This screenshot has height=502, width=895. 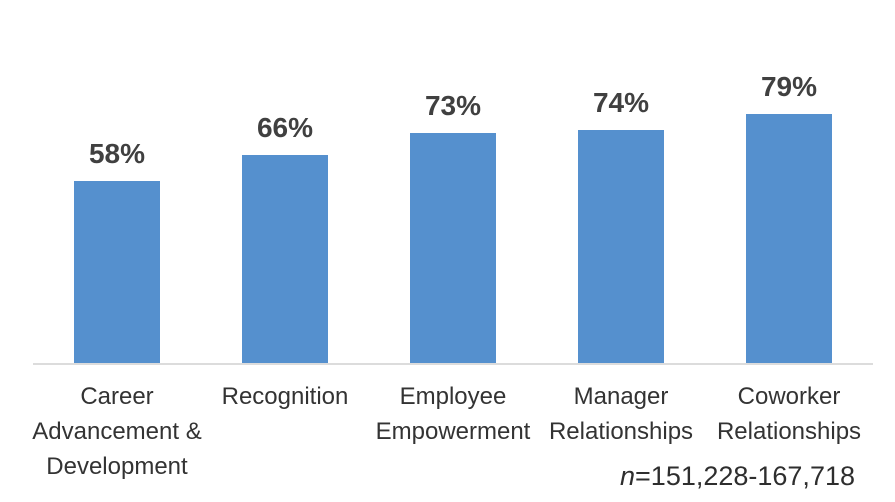 What do you see at coordinates (117, 153) in the screenshot?
I see `bar-value-label-1: 58%` at bounding box center [117, 153].